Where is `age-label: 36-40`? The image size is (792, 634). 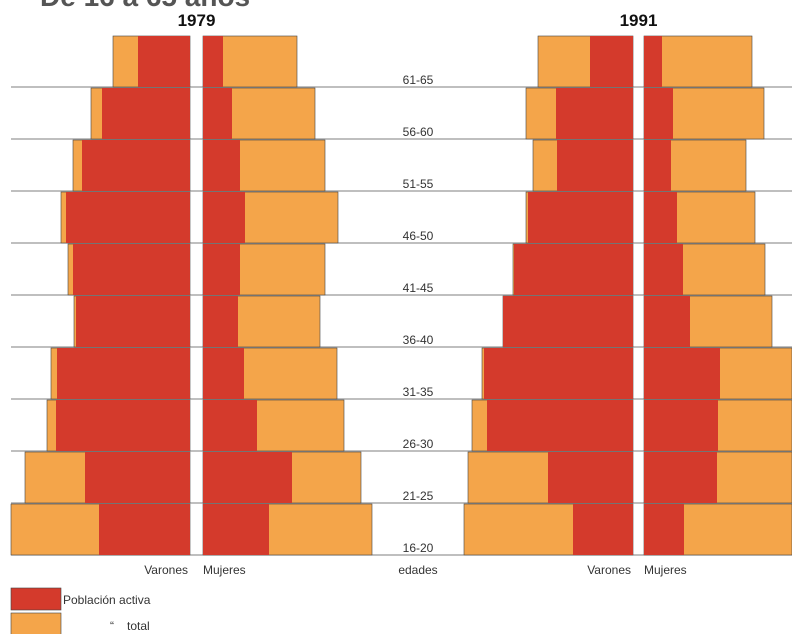 age-label: 36-40 is located at coordinates (418, 340).